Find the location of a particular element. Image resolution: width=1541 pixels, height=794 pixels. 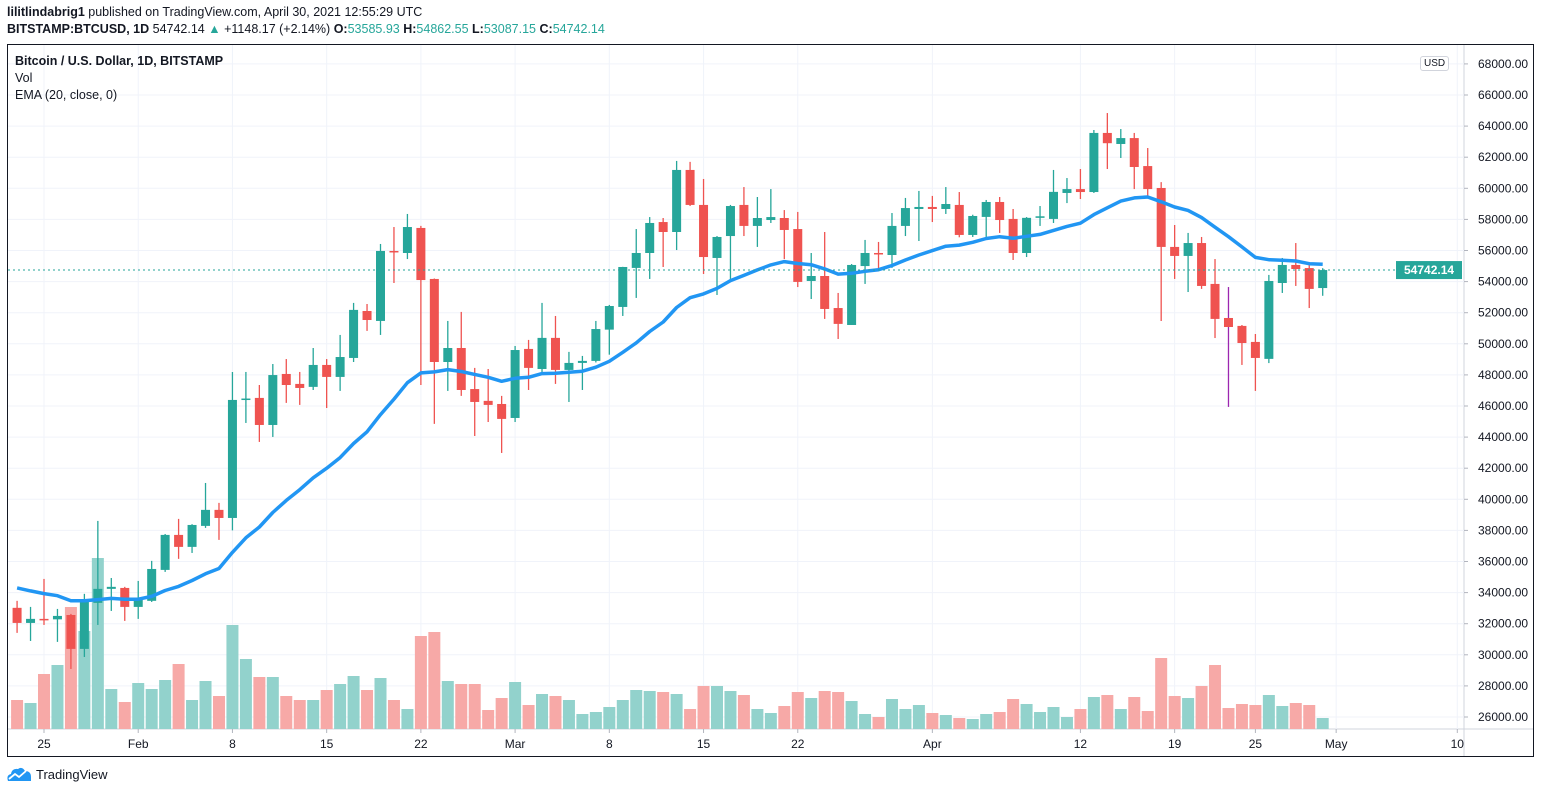

time-tick-label: 15 is located at coordinates (704, 744).